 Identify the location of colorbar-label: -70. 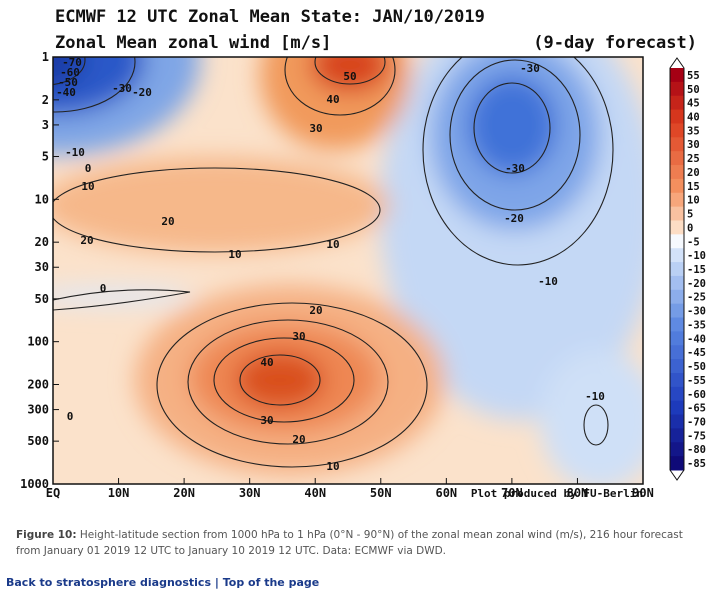
(696, 422).